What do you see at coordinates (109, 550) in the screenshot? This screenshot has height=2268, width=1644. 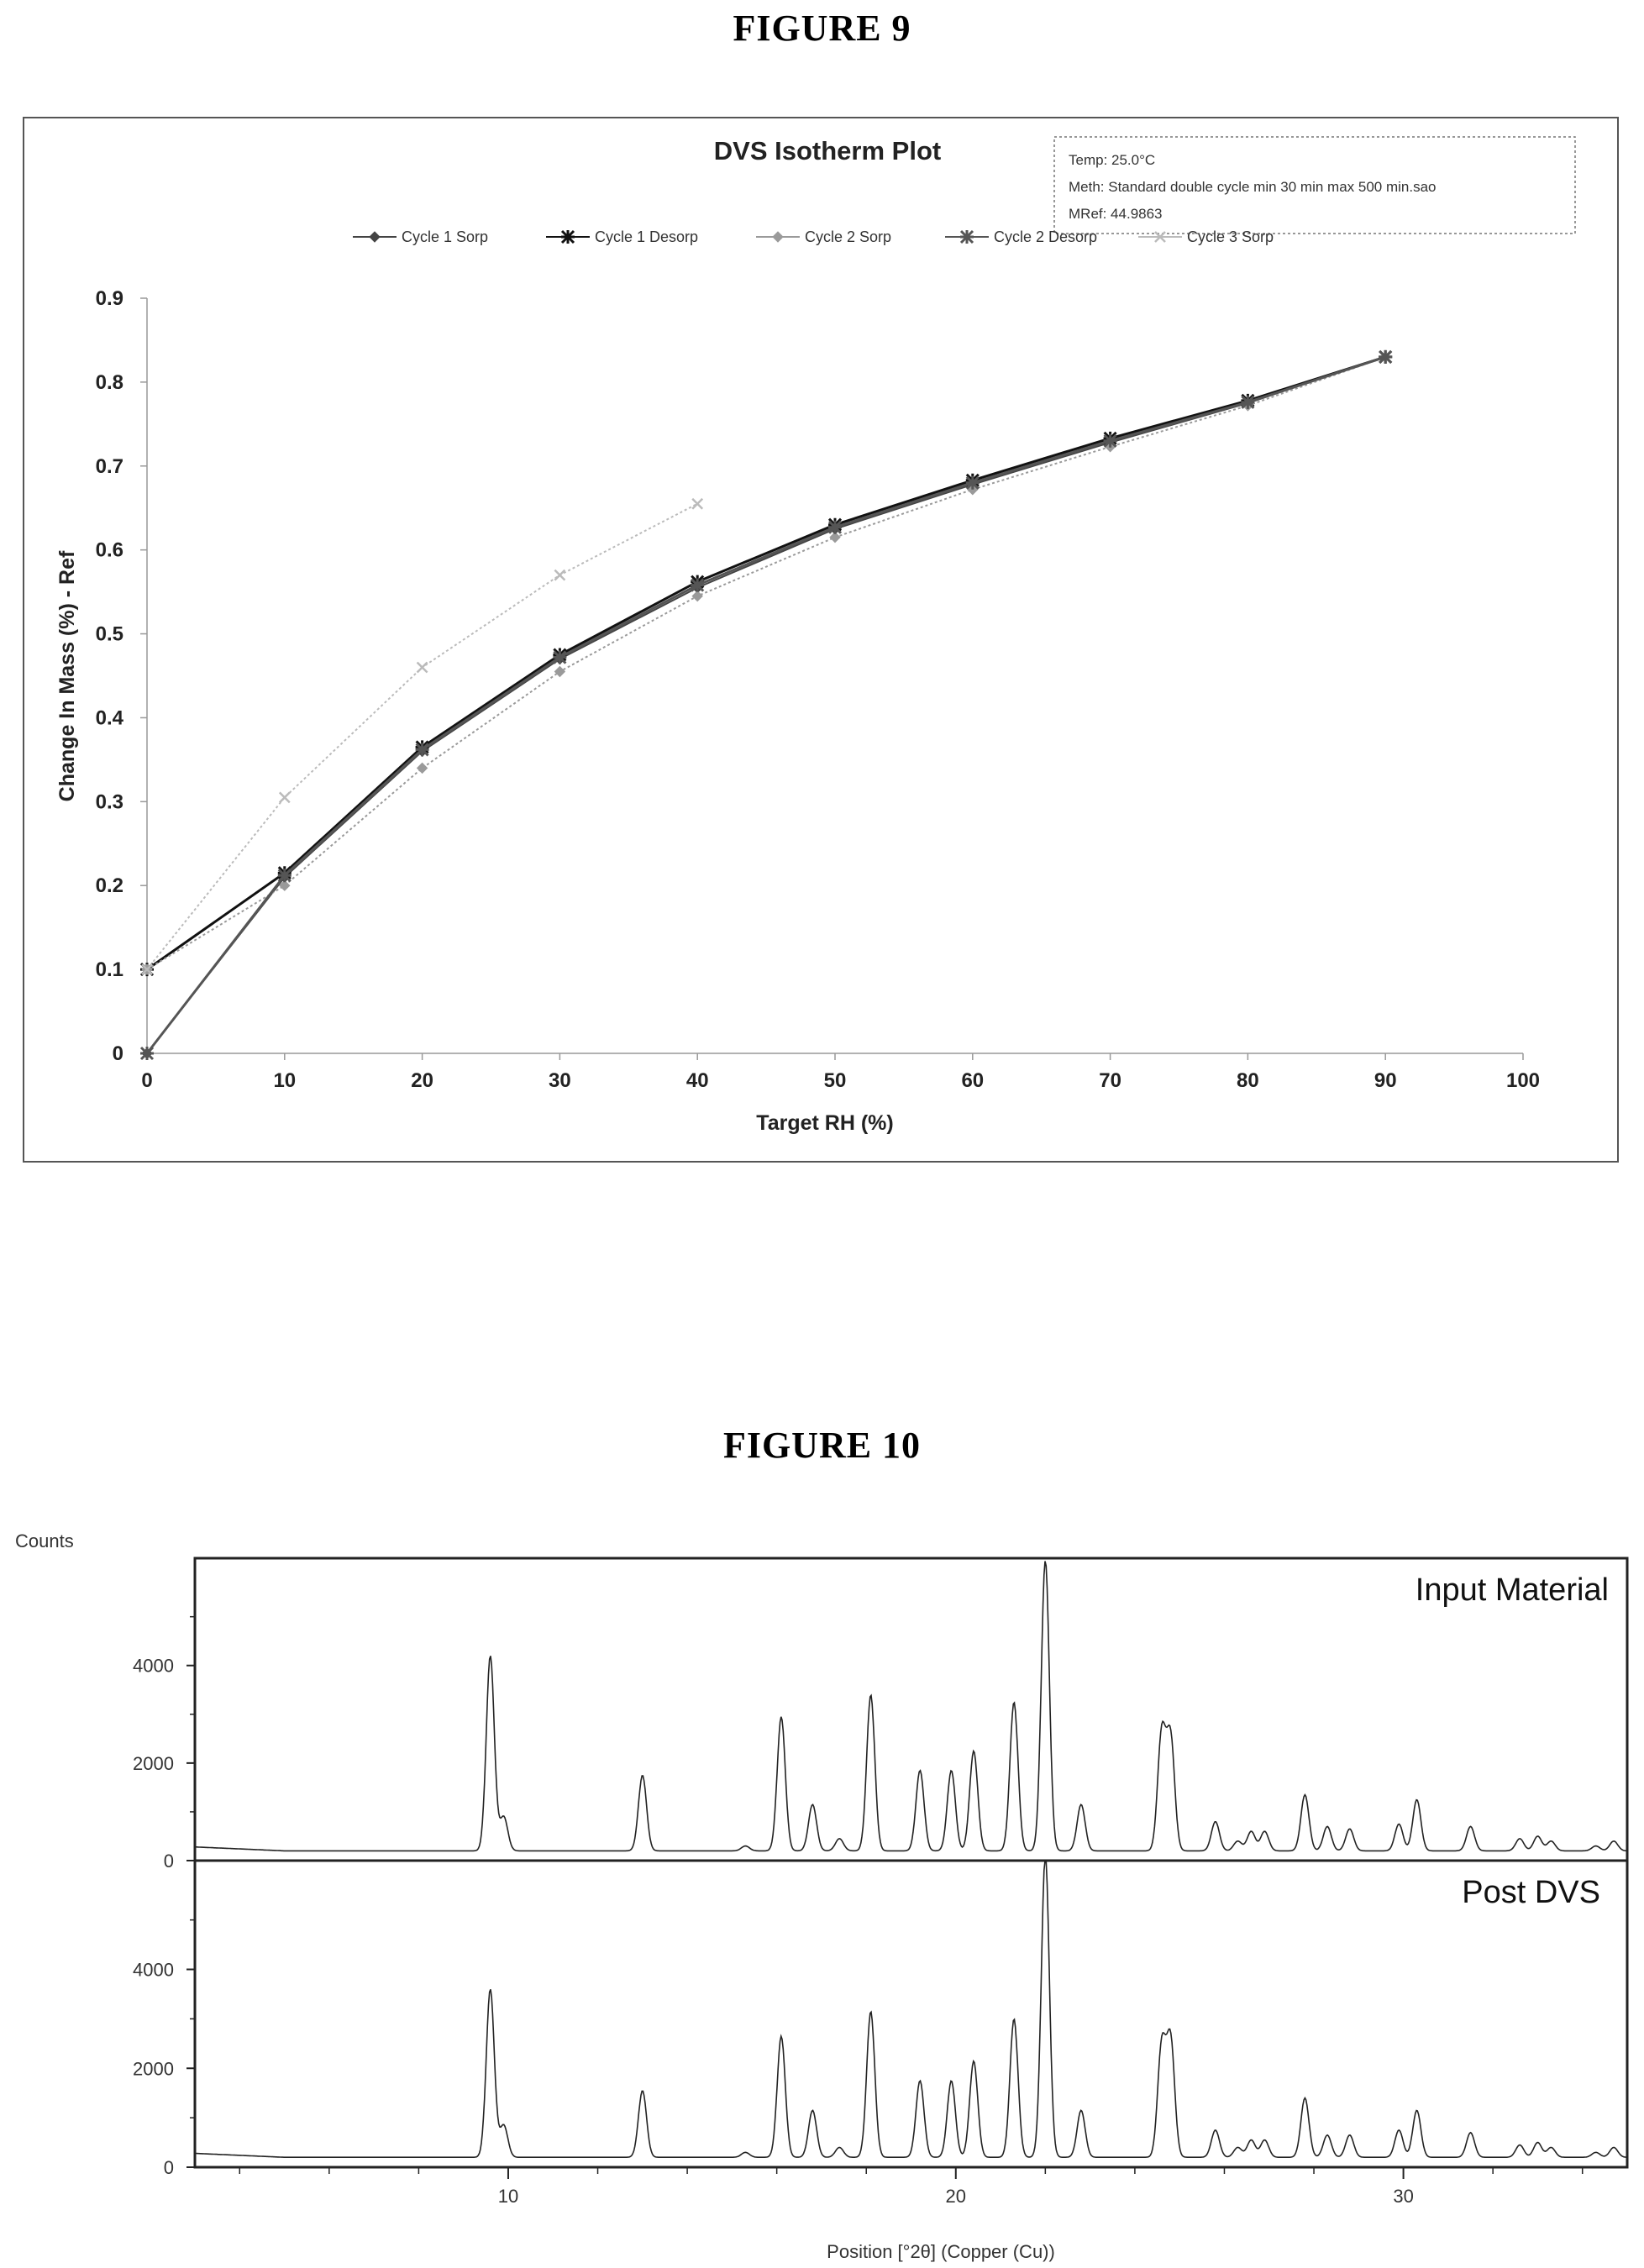 I see `y-tick-label: 0.6` at bounding box center [109, 550].